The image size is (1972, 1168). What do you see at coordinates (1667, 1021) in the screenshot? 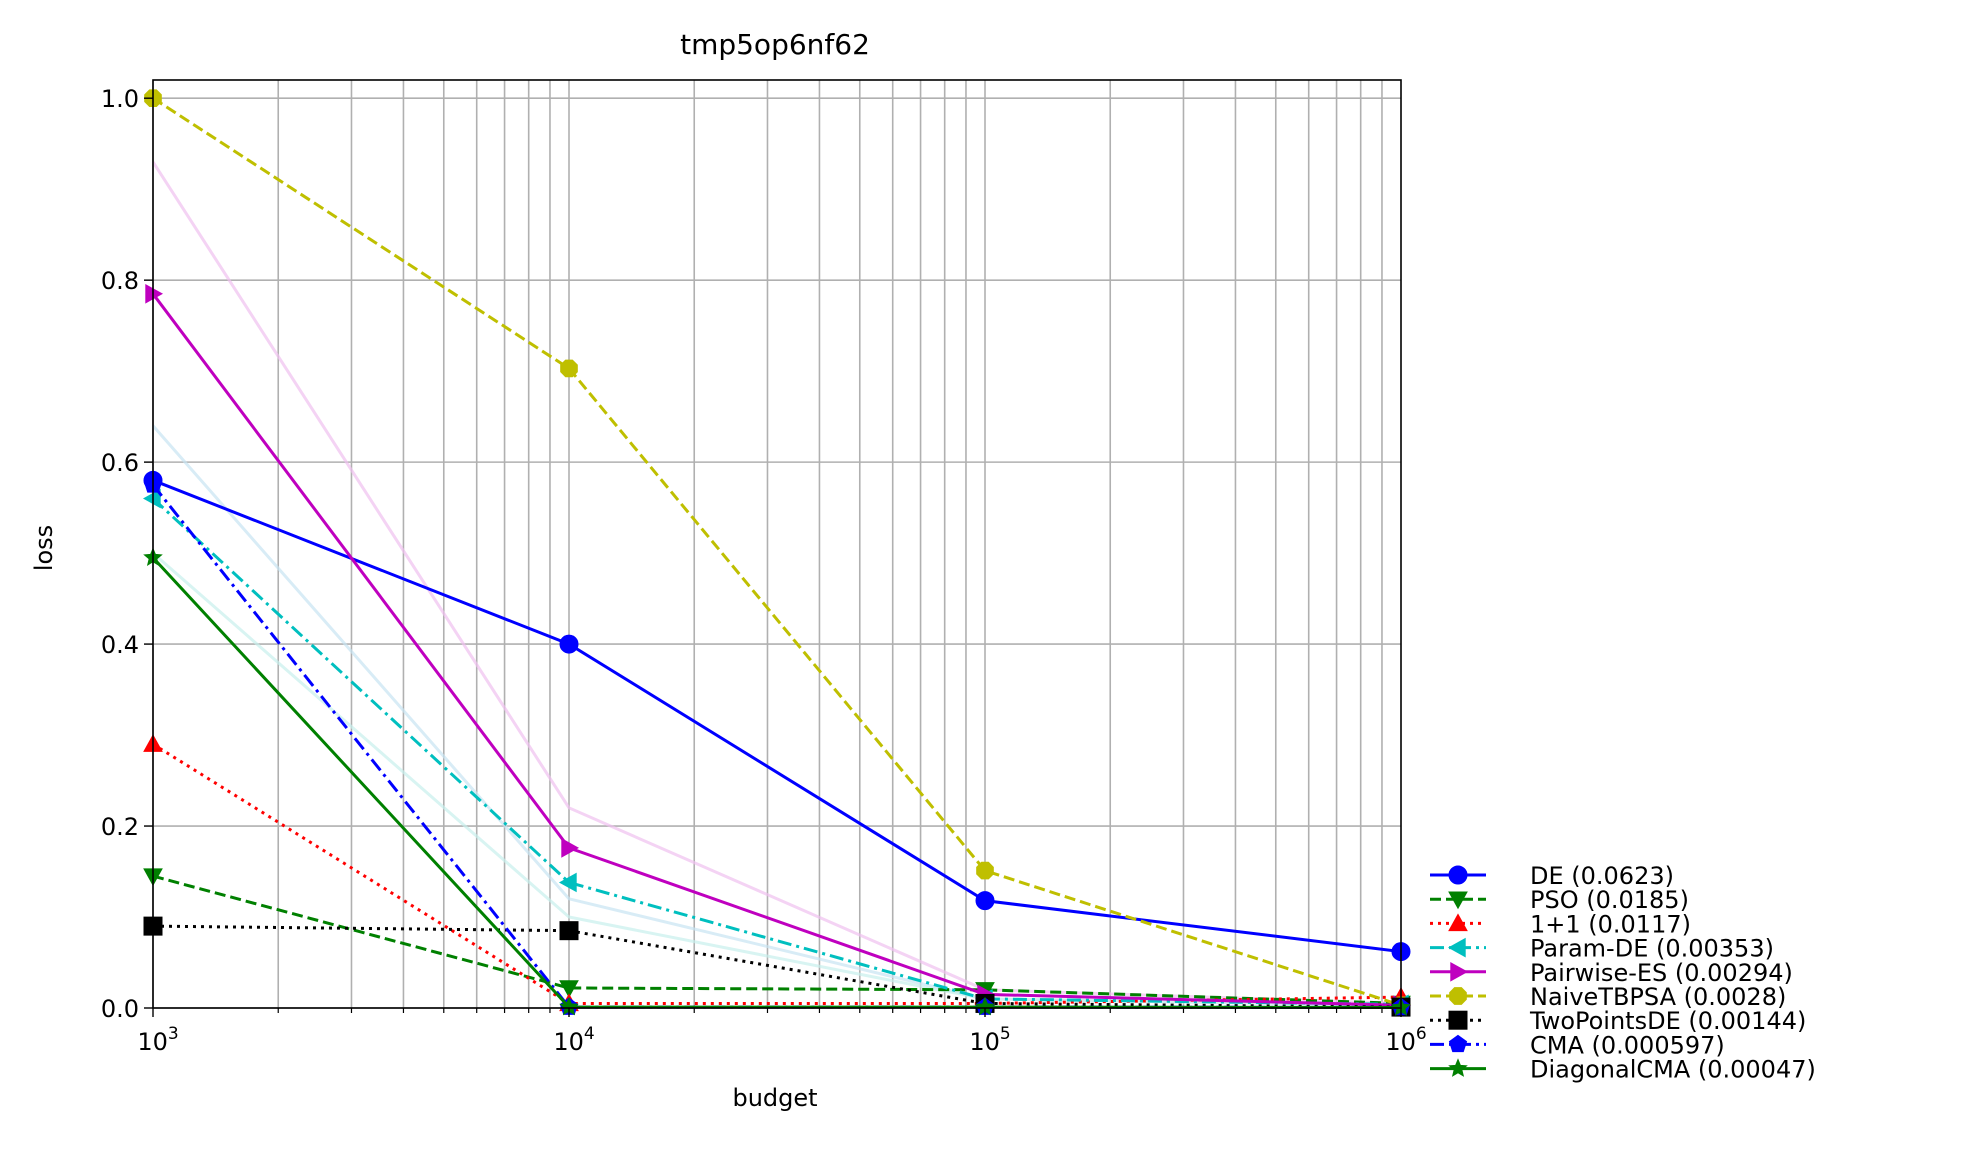
I see `legend-label: TwoPointsDE (0.00144)` at bounding box center [1667, 1021].